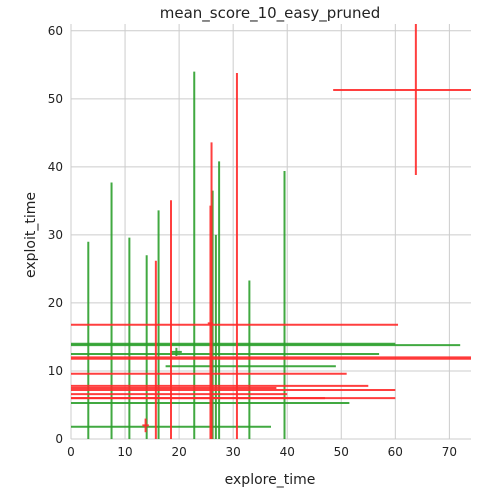 Image resolution: width=500 pixels, height=500 pixels. Describe the element at coordinates (55, 167) in the screenshot. I see `y-tick-label: 40` at that location.